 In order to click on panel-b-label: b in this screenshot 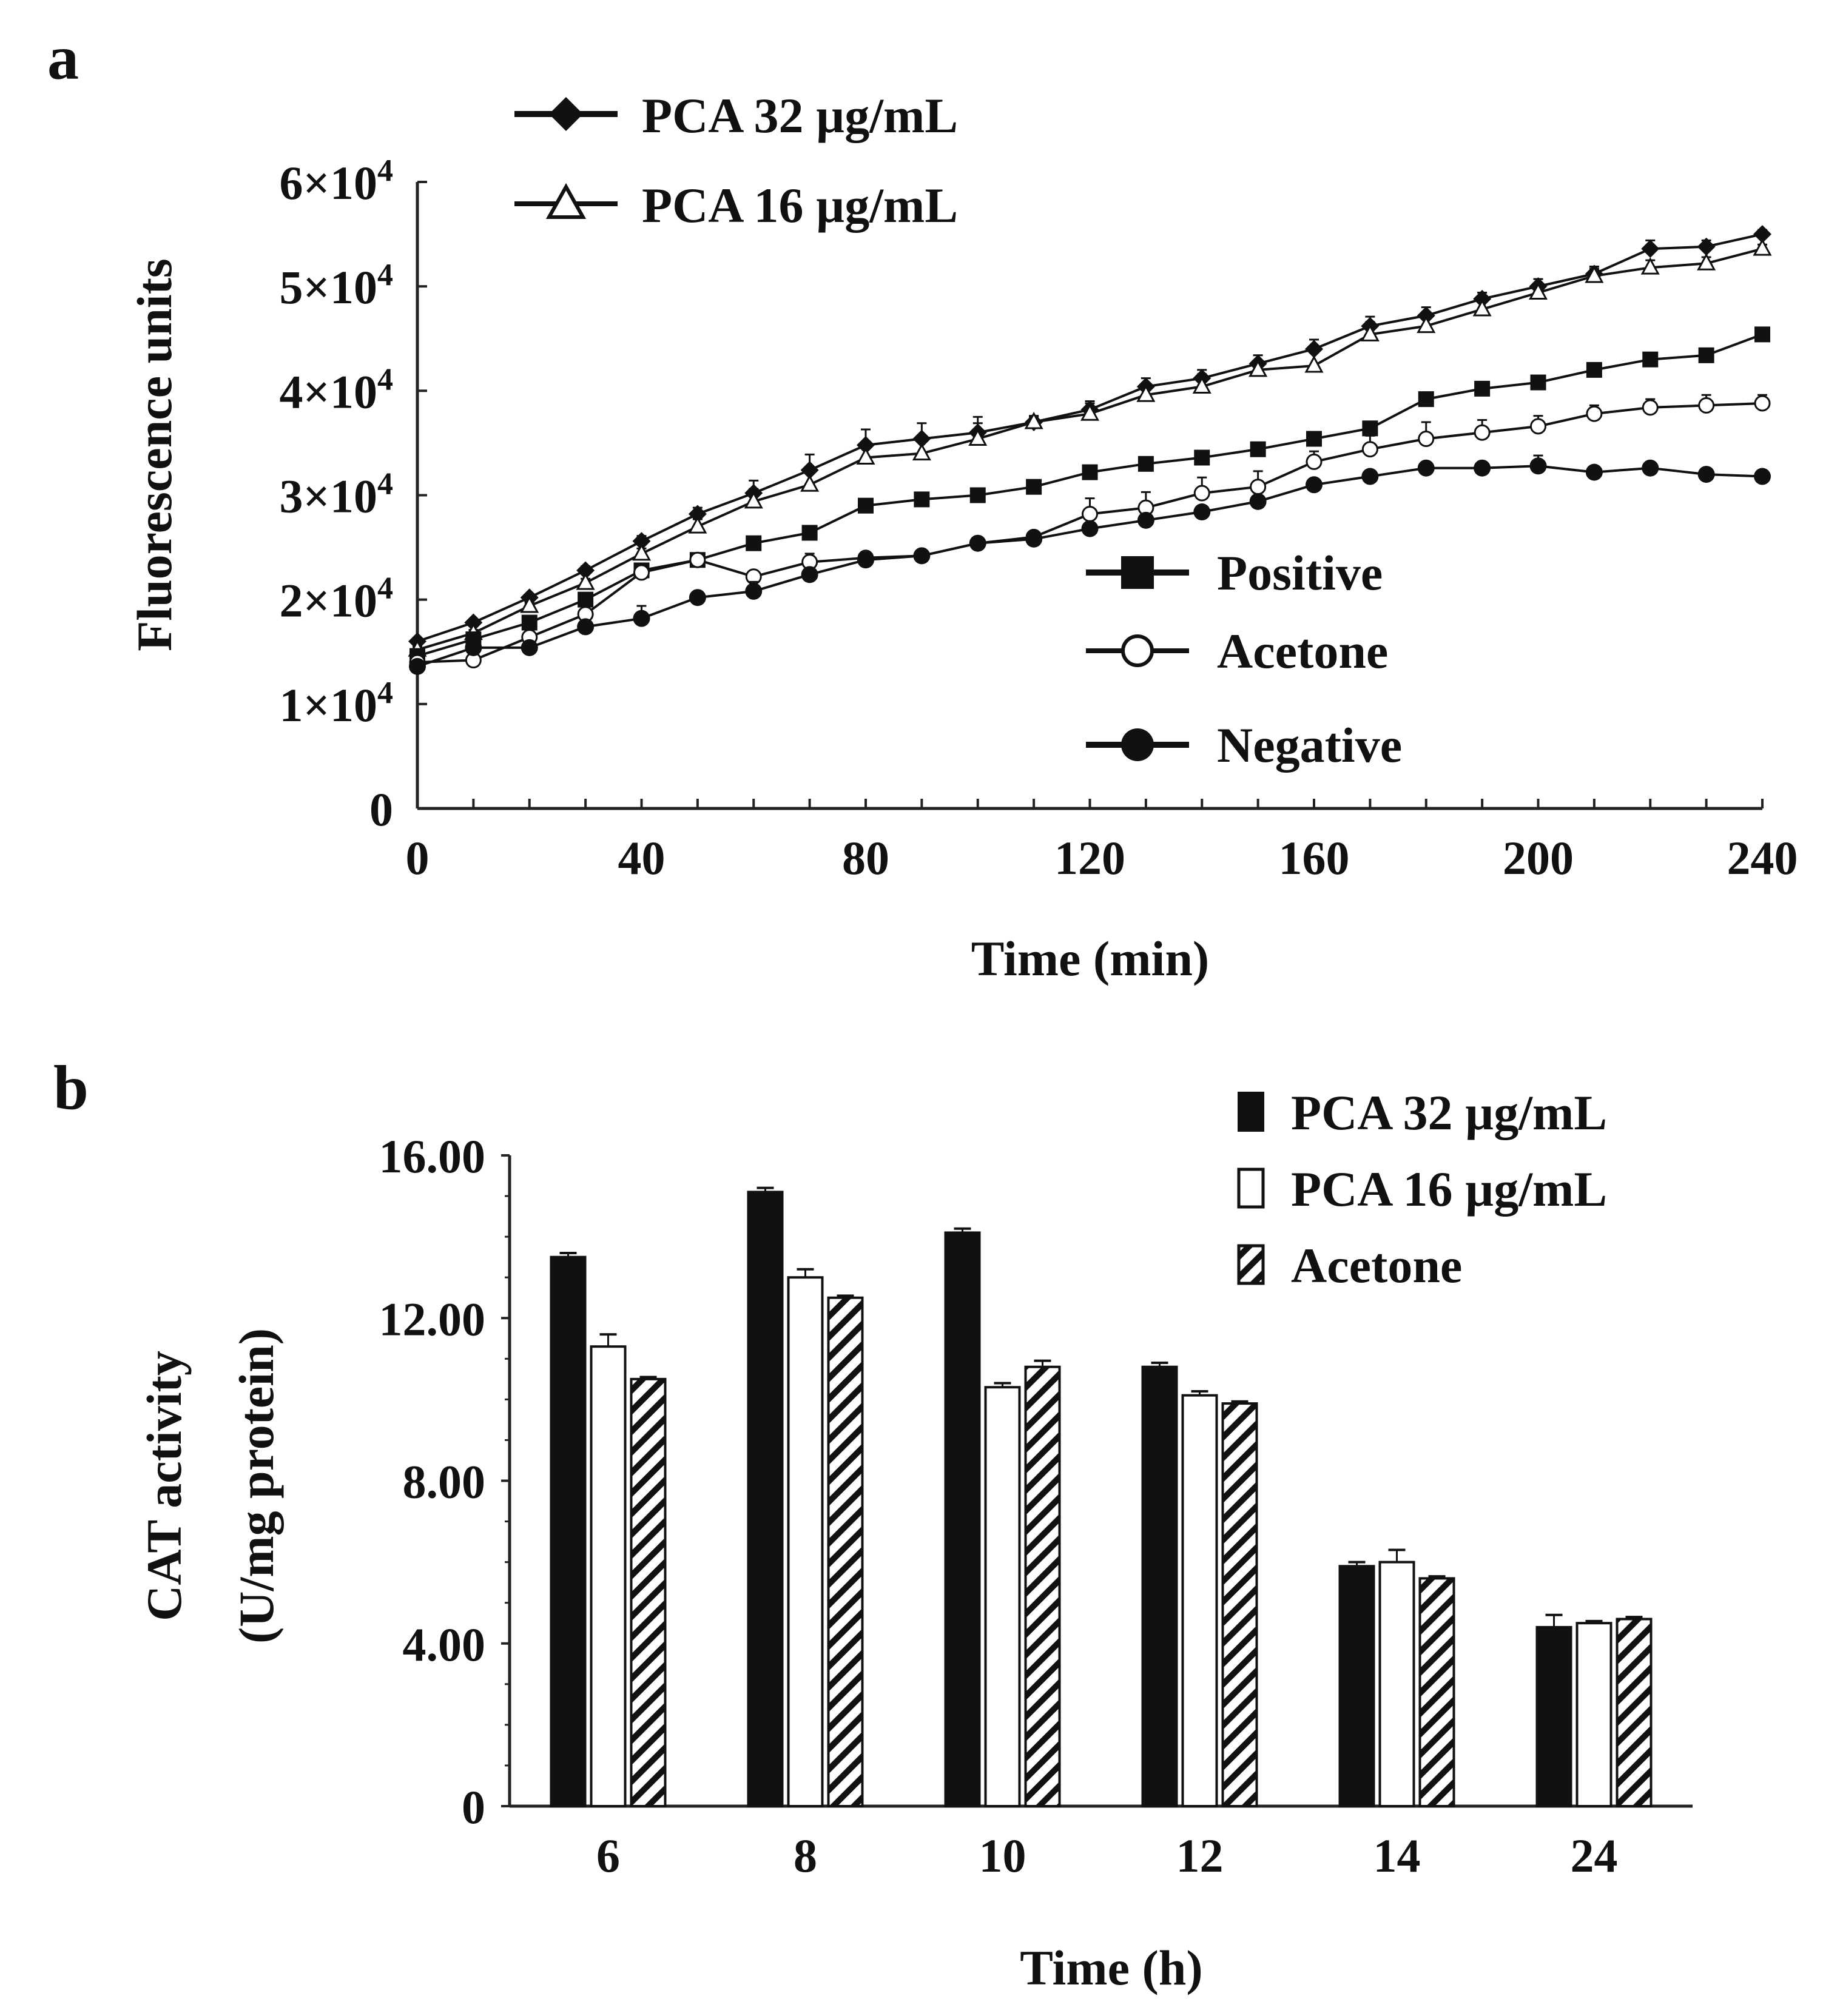, I will do `click(71, 1088)`.